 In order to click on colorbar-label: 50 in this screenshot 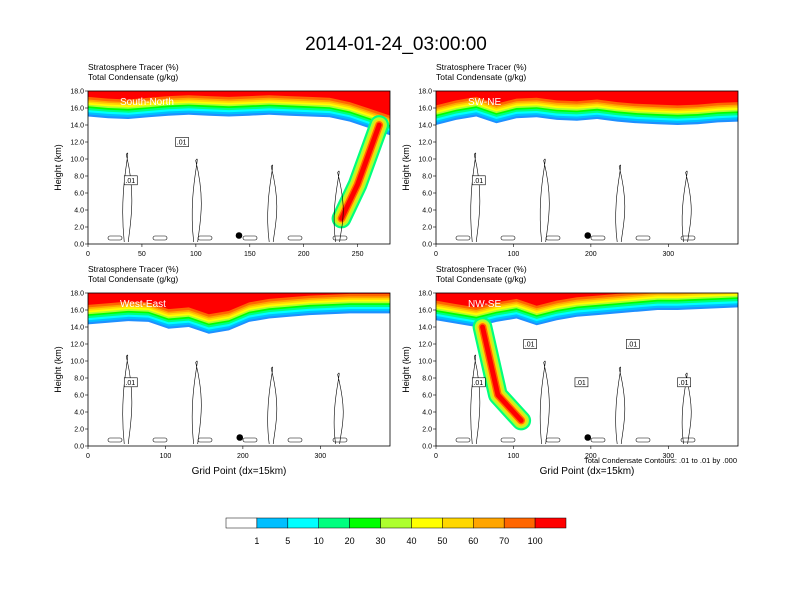, I will do `click(442, 541)`.